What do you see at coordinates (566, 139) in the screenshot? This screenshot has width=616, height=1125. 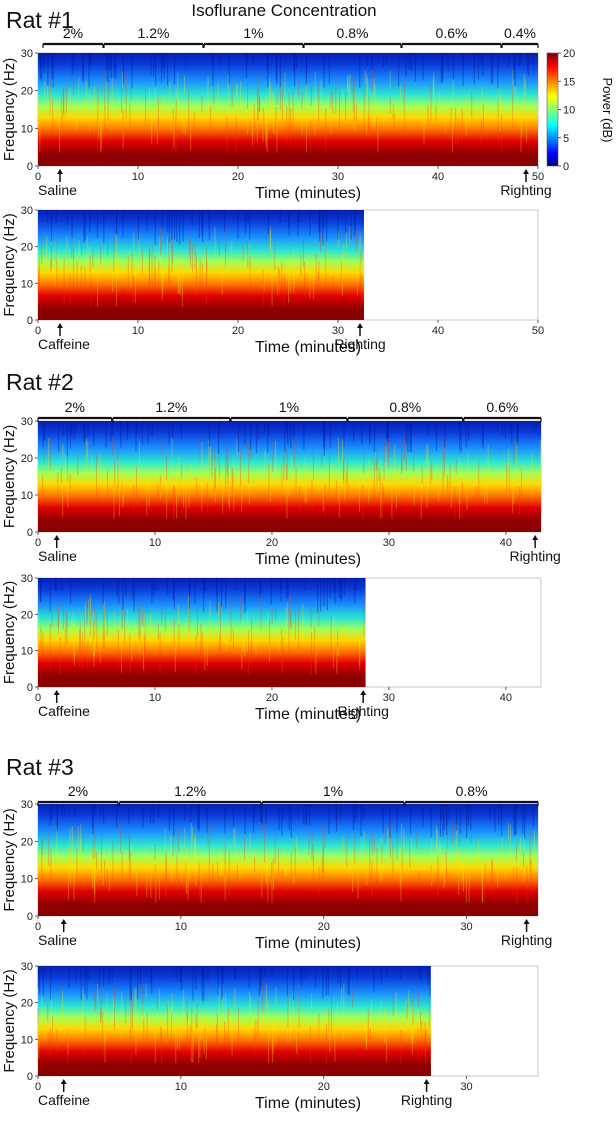 I see `colorbar-tick-label: 5` at bounding box center [566, 139].